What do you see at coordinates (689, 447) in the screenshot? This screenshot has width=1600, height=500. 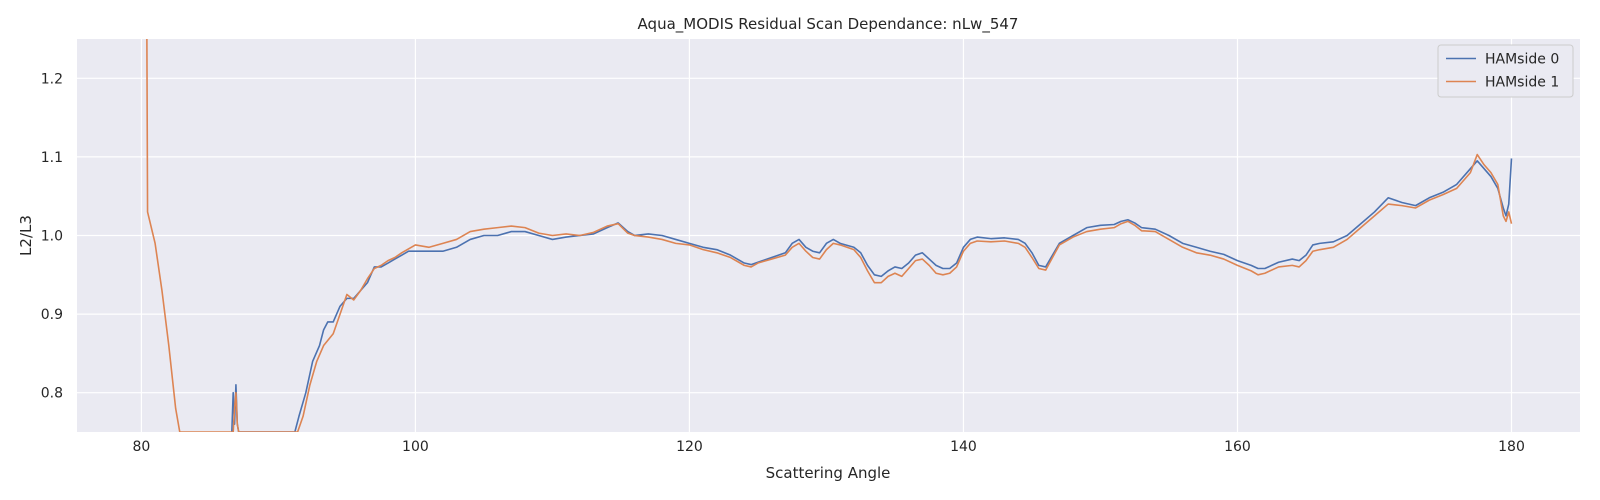 I see `x-tick-label: 120` at bounding box center [689, 447].